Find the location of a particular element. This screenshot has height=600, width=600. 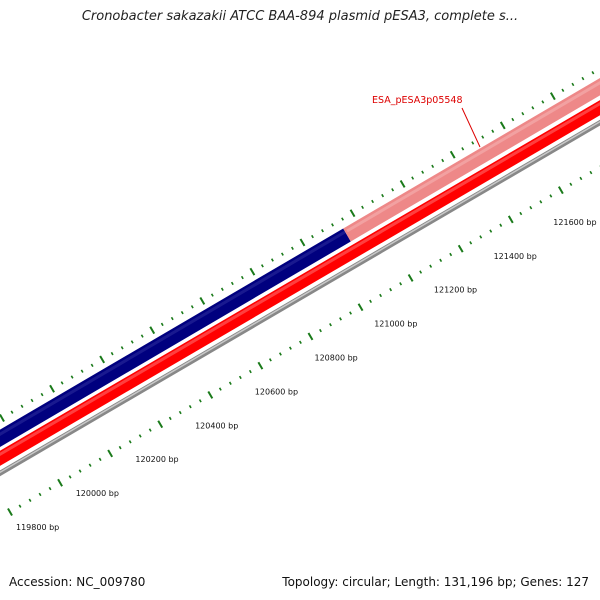

highlighted-gene-shade is located at coordinates (473, 156).